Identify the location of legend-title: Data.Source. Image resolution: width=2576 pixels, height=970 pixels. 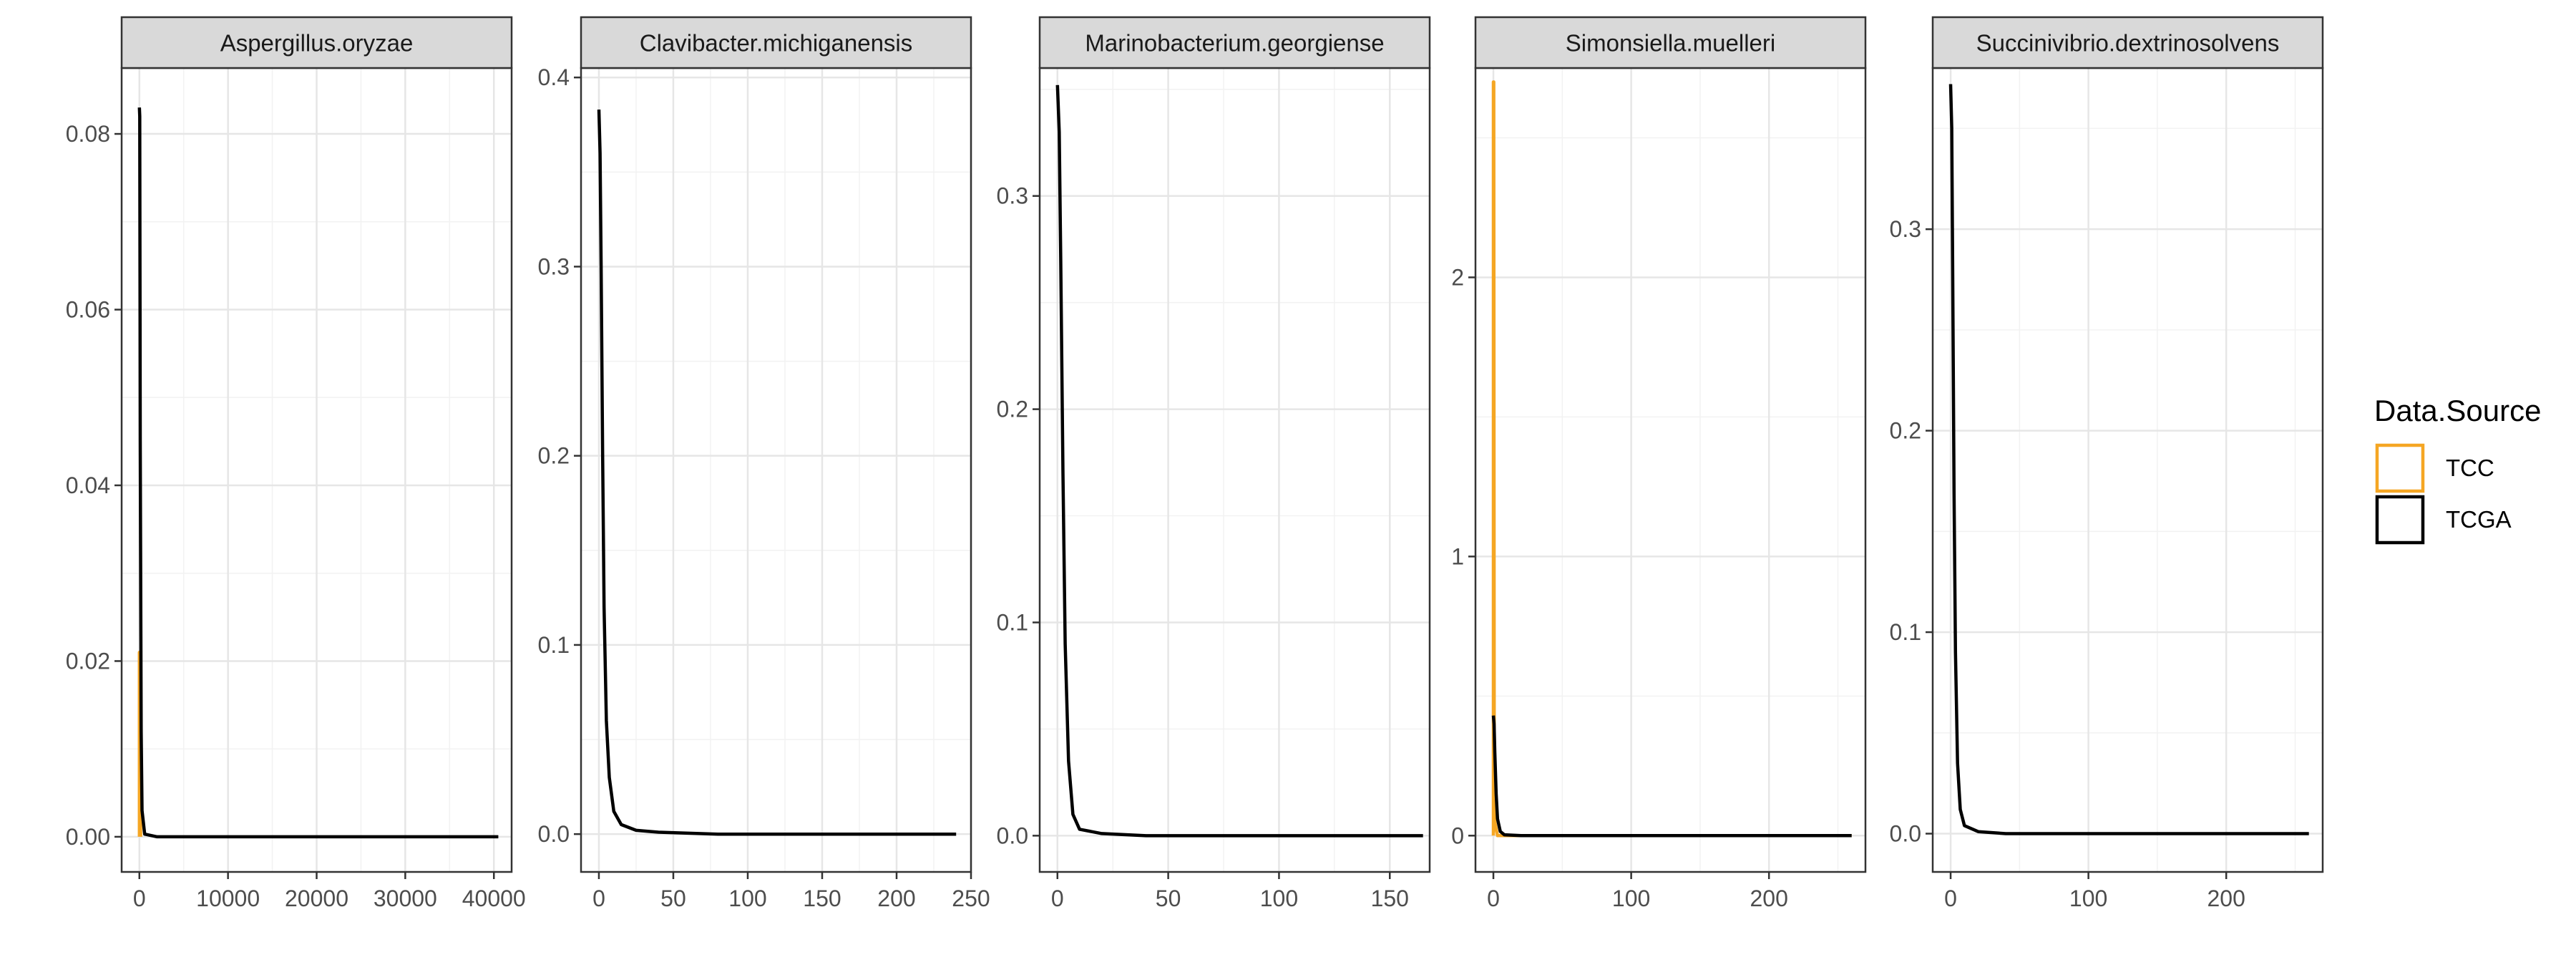
(2457, 410).